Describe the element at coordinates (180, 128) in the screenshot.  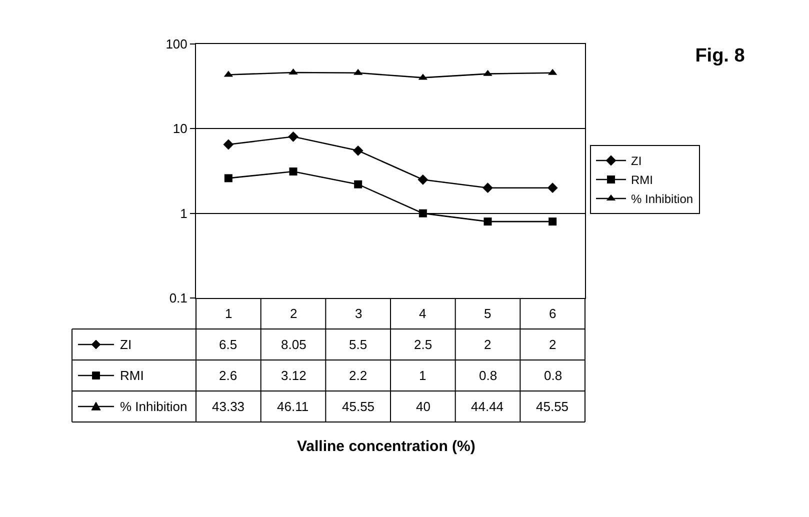
I see `y-tick-label: 10` at that location.